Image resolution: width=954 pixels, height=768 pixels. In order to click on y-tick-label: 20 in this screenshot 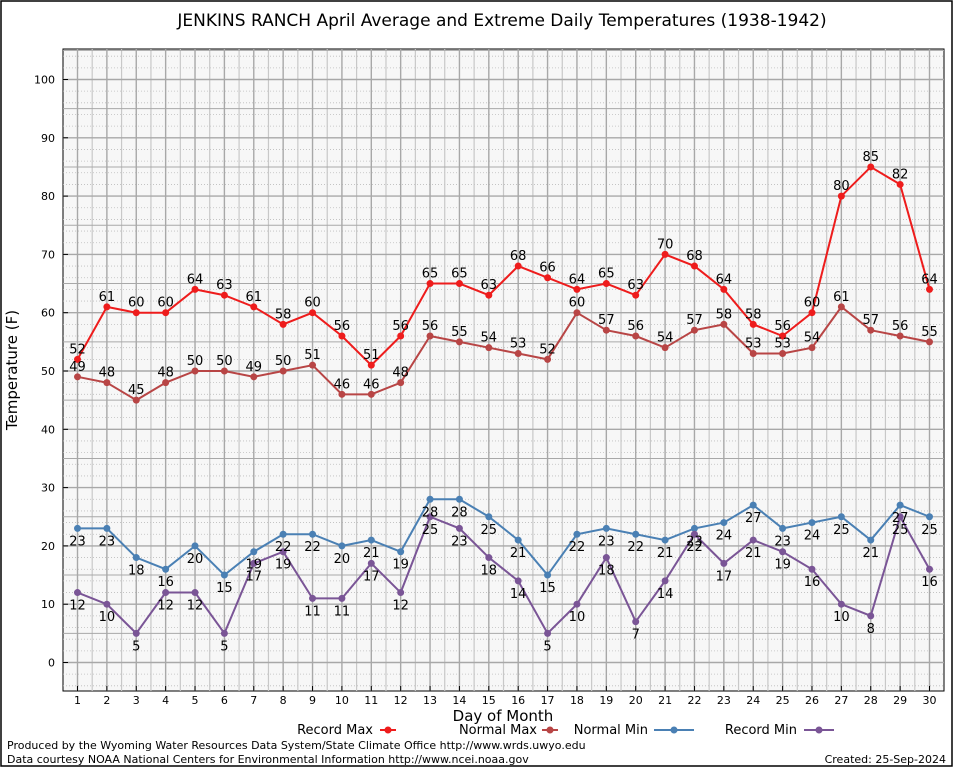, I will do `click(48, 546)`.